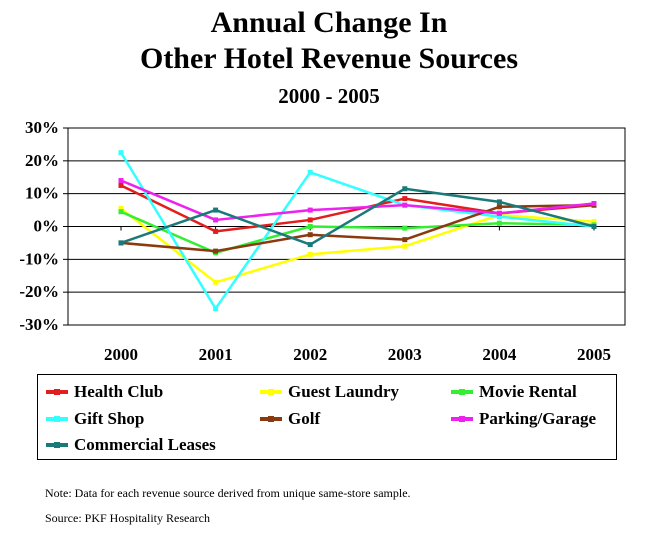 The image size is (658, 535). Describe the element at coordinates (343, 391) in the screenshot. I see `legend-label: Guest Laundry` at that location.